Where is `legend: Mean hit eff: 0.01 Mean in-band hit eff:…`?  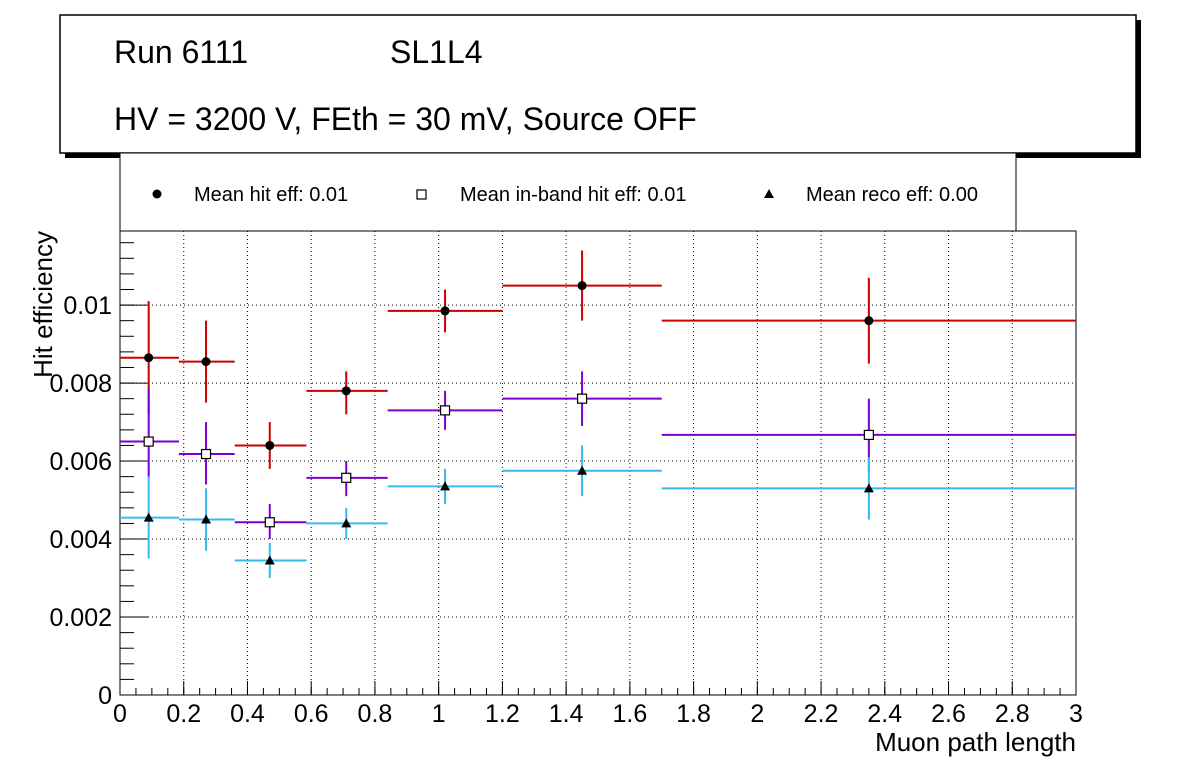
legend: Mean hit eff: 0.01 Mean in-band hit eff:… is located at coordinates (565, 195).